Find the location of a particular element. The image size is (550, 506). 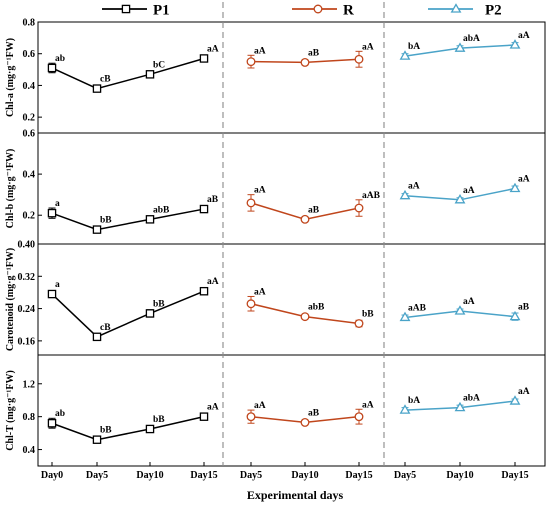

data-label: bC is located at coordinates (159, 65).